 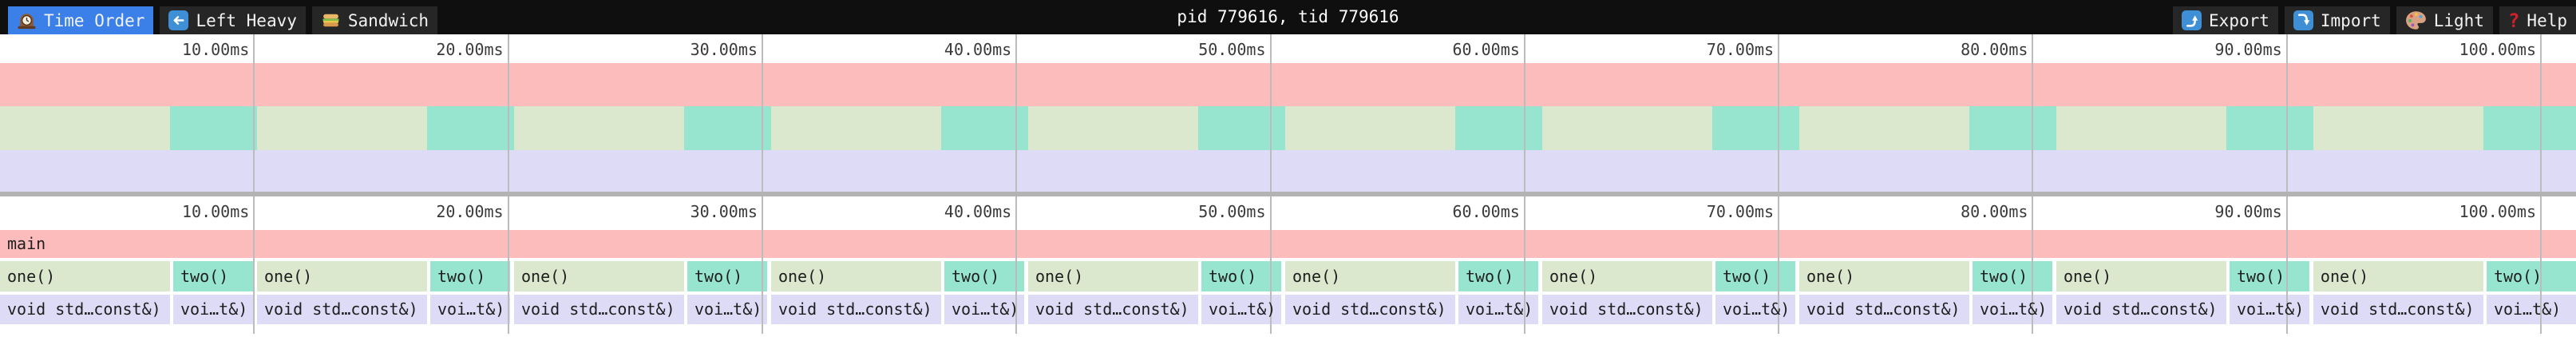 I want to click on tab-sandwich: Sandwich, so click(x=375, y=20).